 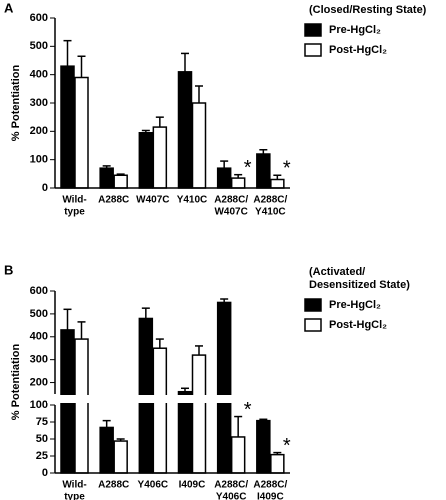 What do you see at coordinates (8, 269) in the screenshot?
I see `panel-label: B` at bounding box center [8, 269].